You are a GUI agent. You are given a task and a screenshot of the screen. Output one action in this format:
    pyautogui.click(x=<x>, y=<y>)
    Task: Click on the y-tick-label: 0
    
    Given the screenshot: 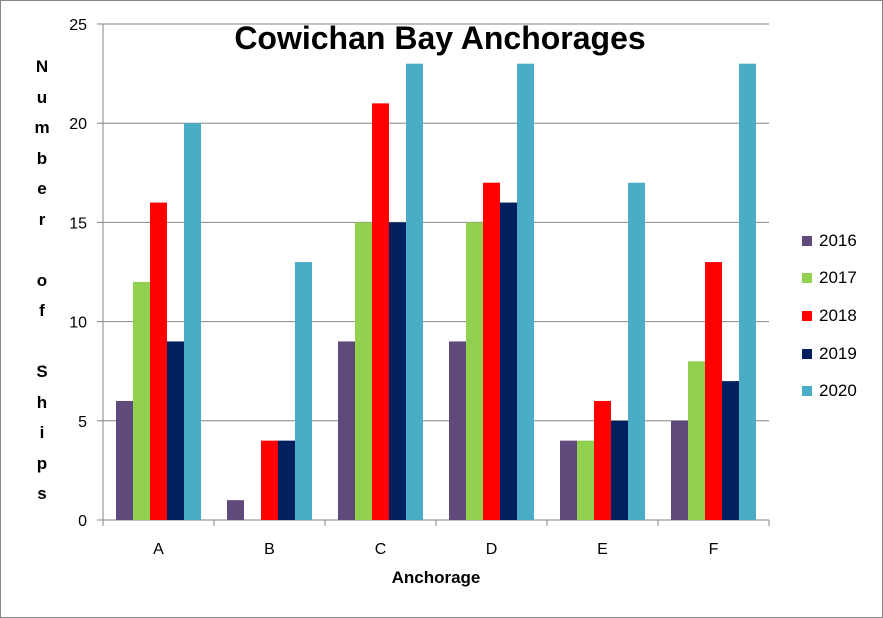 What is the action you would take?
    pyautogui.click(x=82, y=521)
    